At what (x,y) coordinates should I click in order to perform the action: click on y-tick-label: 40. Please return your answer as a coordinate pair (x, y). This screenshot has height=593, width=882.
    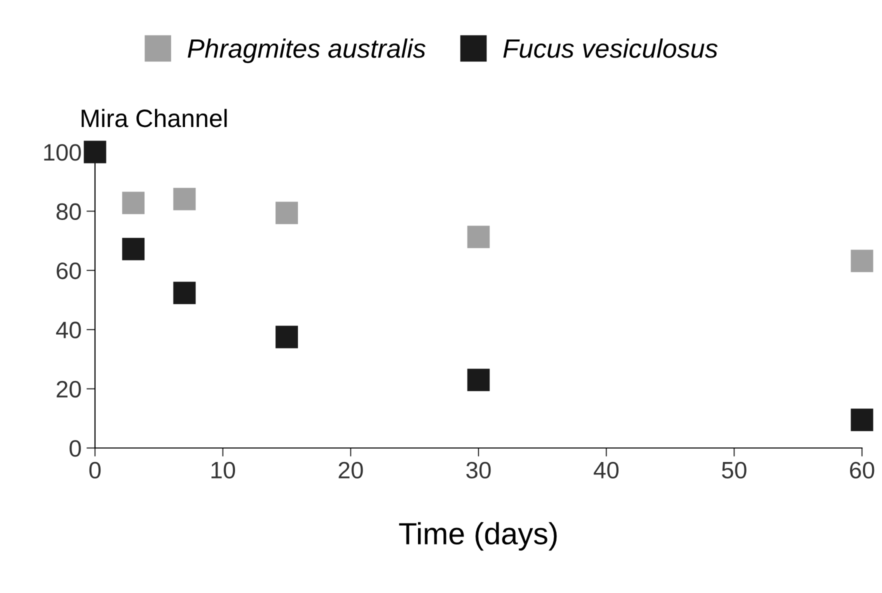
    Looking at the image, I should click on (68, 330).